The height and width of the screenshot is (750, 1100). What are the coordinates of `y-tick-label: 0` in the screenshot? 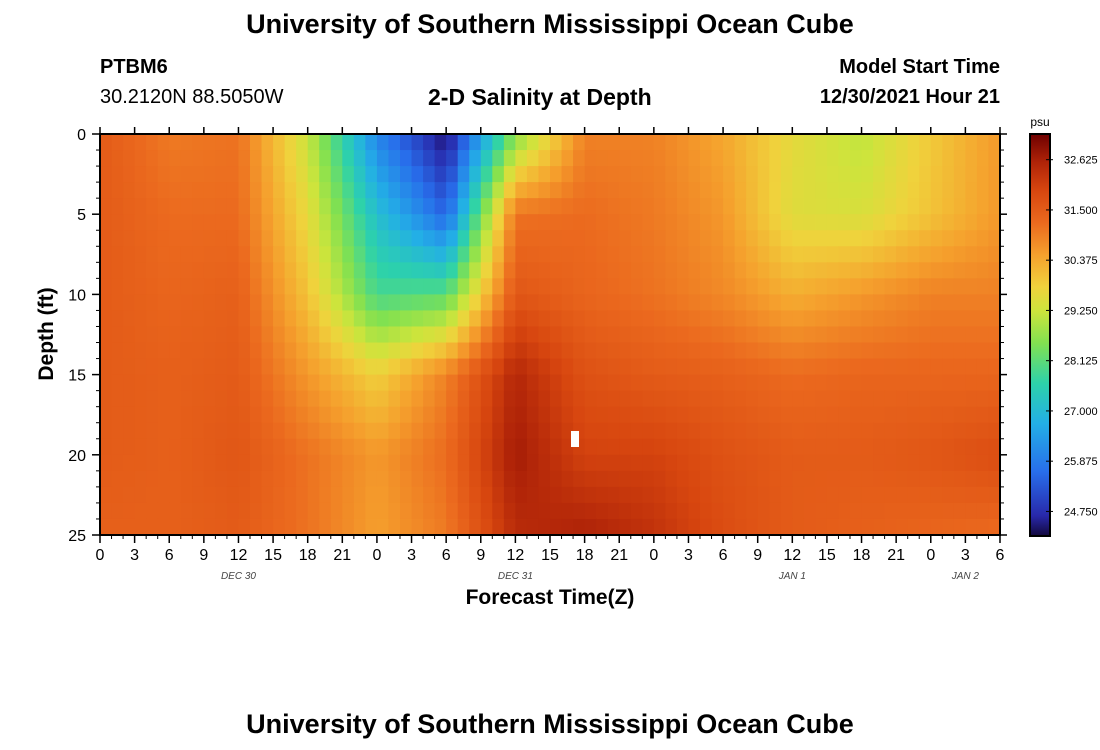 It's located at (81, 135).